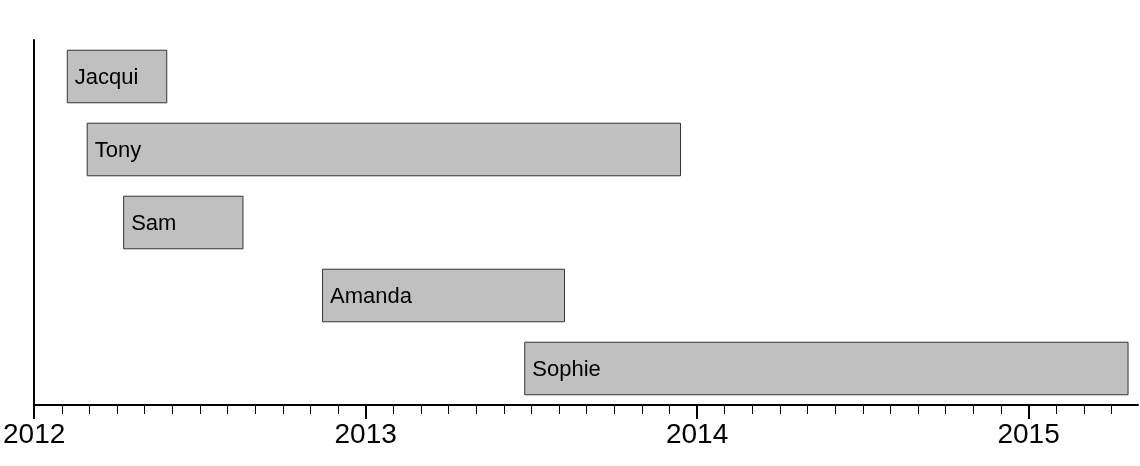 Image resolution: width=1140 pixels, height=466 pixels. Describe the element at coordinates (371, 295) in the screenshot. I see `y-tick-label: Amanda` at that location.